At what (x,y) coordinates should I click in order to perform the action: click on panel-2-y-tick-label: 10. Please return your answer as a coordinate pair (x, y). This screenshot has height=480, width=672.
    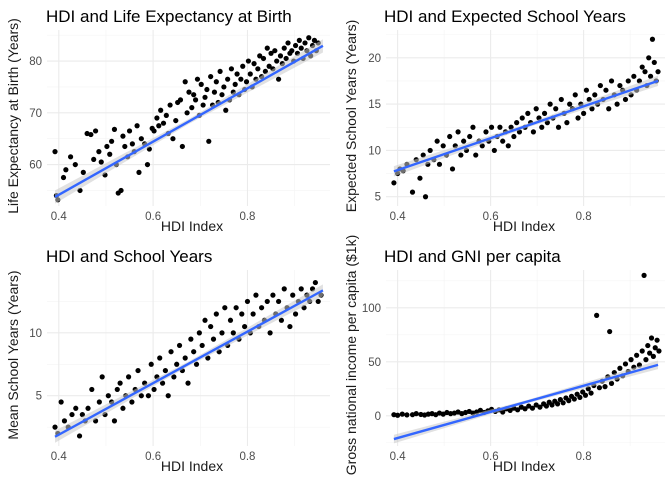
    Looking at the image, I should click on (374, 151).